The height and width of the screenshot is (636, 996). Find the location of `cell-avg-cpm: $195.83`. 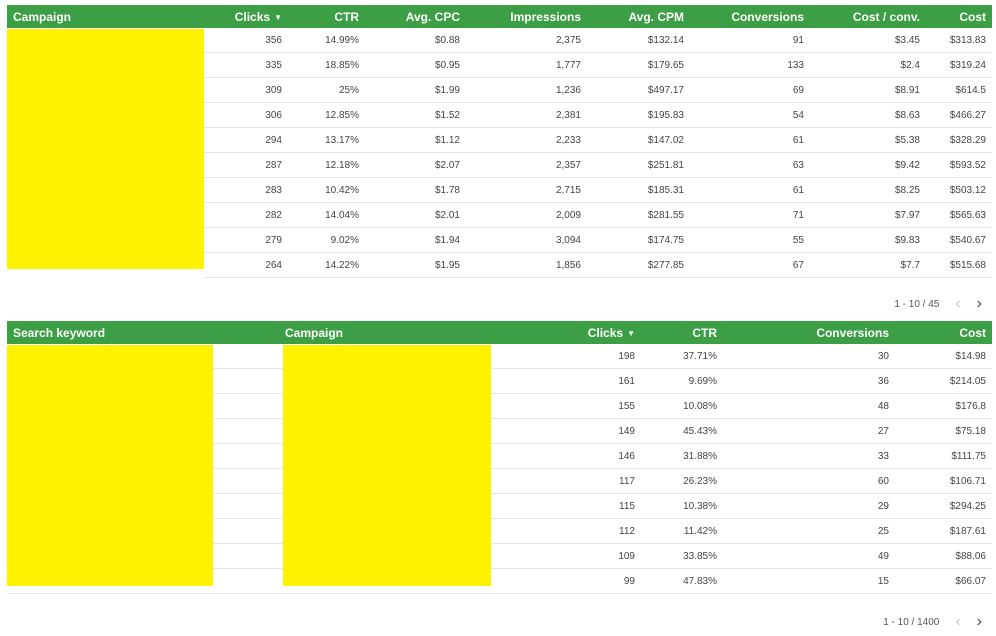

cell-avg-cpm: $195.83 is located at coordinates (638, 115).